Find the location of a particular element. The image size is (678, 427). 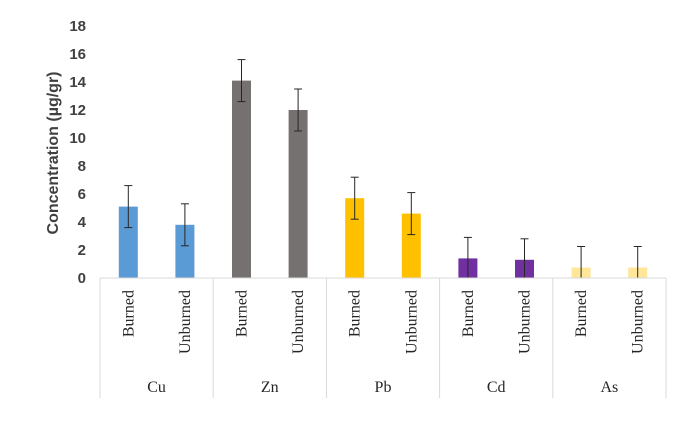

group-label: Zn is located at coordinates (270, 387).